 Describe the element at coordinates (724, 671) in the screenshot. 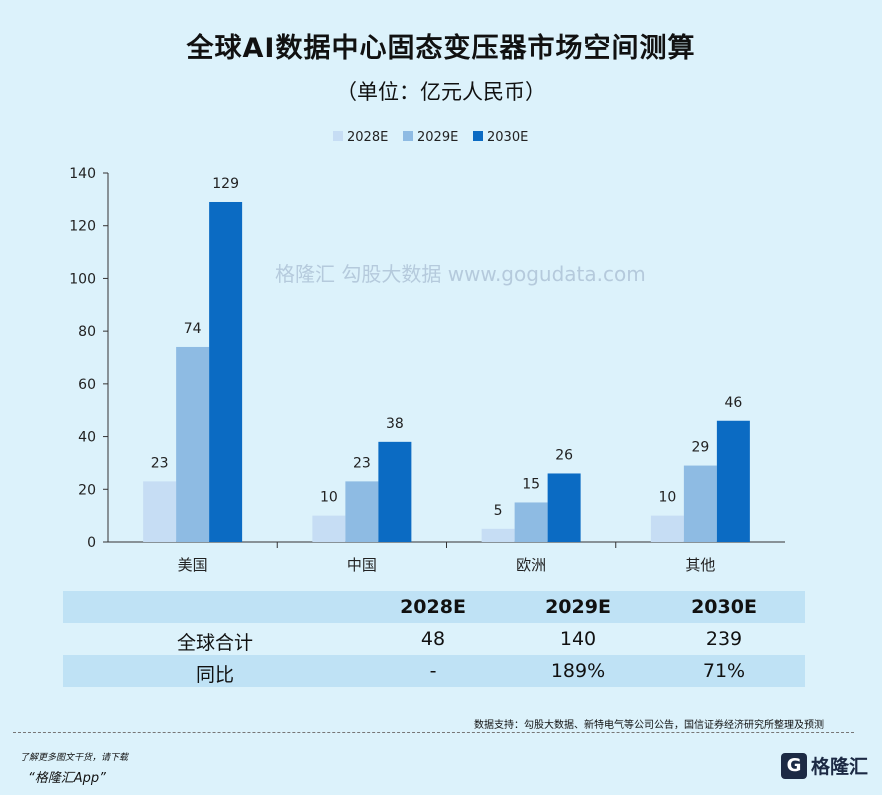

I see `table-cell: 71%` at that location.